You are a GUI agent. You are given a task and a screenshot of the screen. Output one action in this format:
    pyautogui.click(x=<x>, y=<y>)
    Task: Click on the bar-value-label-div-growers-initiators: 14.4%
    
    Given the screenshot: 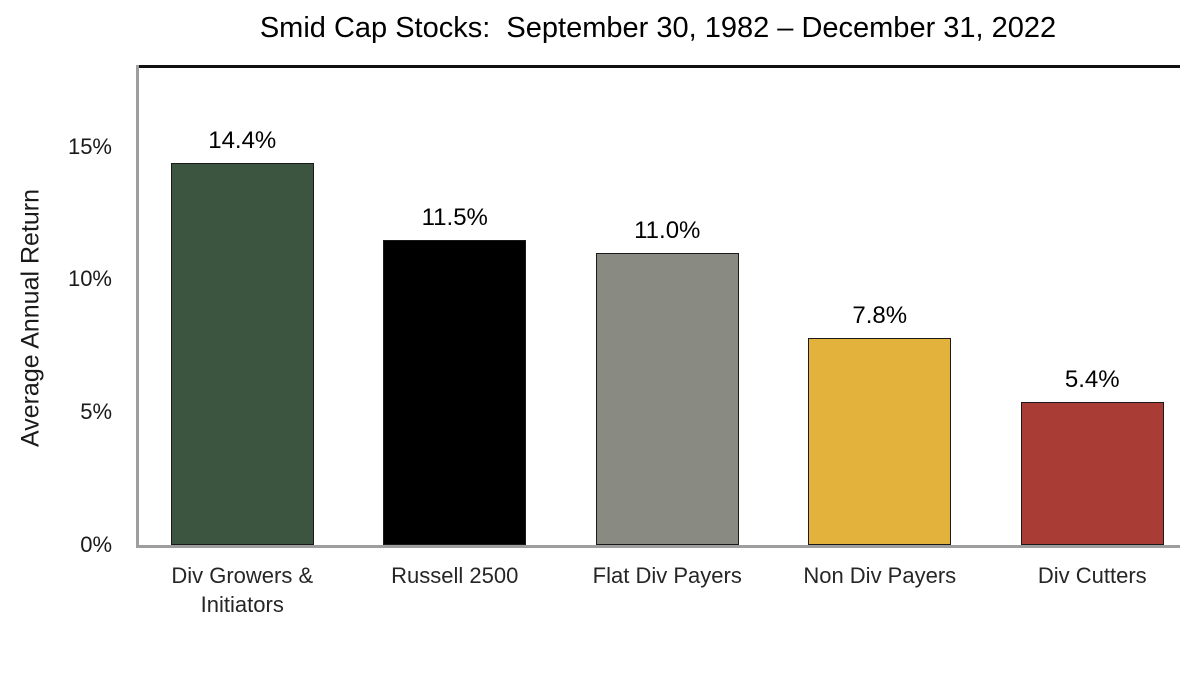 What is the action you would take?
    pyautogui.click(x=242, y=140)
    